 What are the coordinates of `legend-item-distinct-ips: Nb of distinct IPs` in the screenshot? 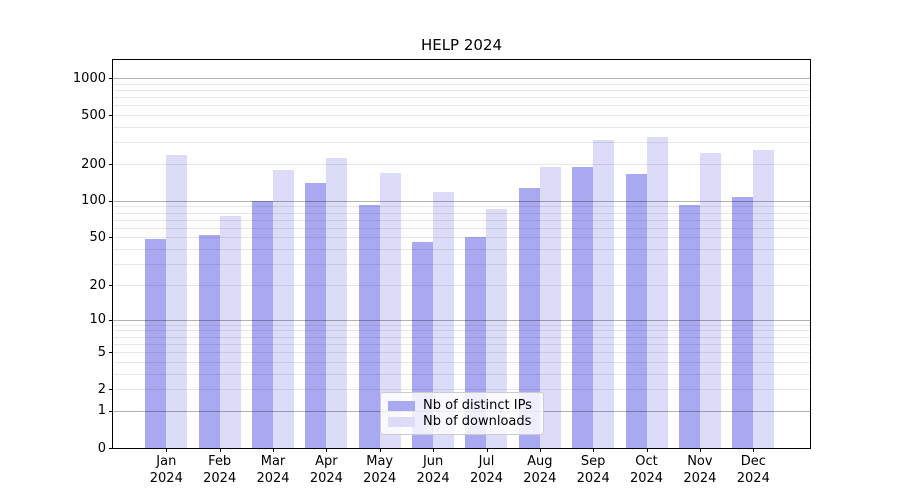 It's located at (461, 405).